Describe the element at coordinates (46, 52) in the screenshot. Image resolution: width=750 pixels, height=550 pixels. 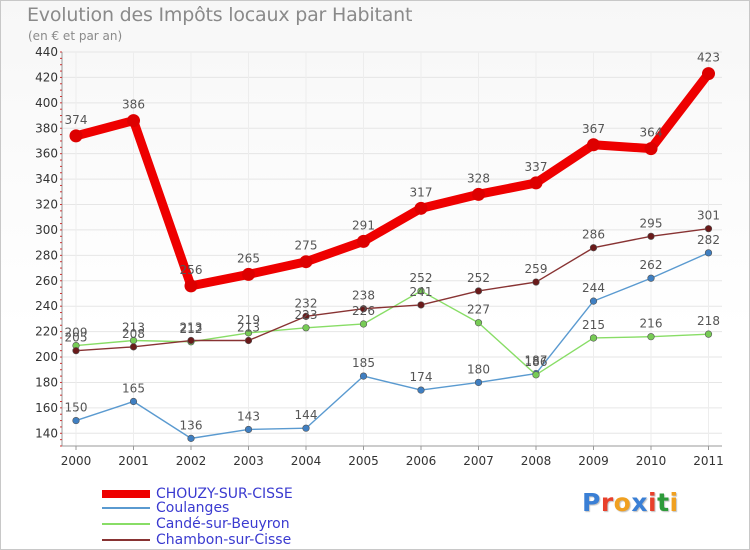
I see `y-tick-label: 440` at that location.